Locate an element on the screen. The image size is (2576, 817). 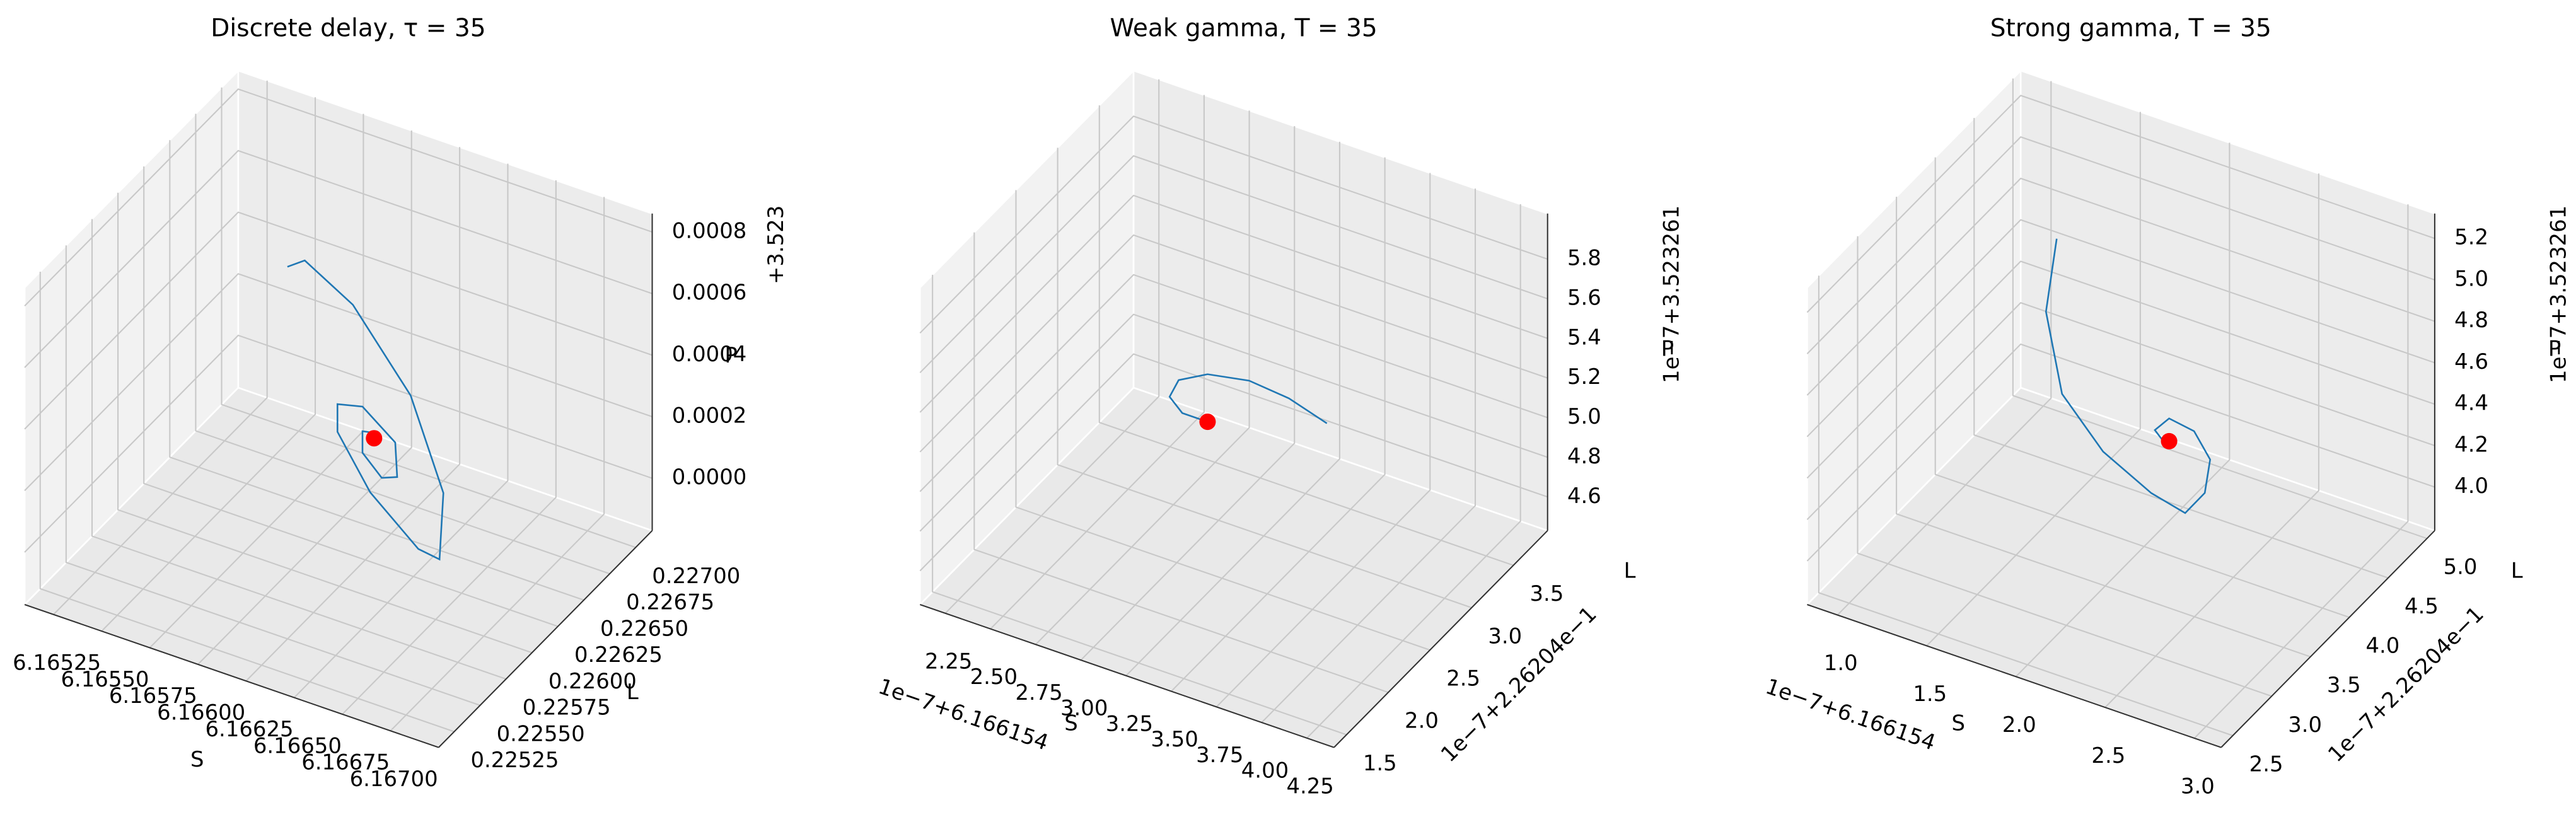
x-tick-label: 2.75 is located at coordinates (1038, 692).